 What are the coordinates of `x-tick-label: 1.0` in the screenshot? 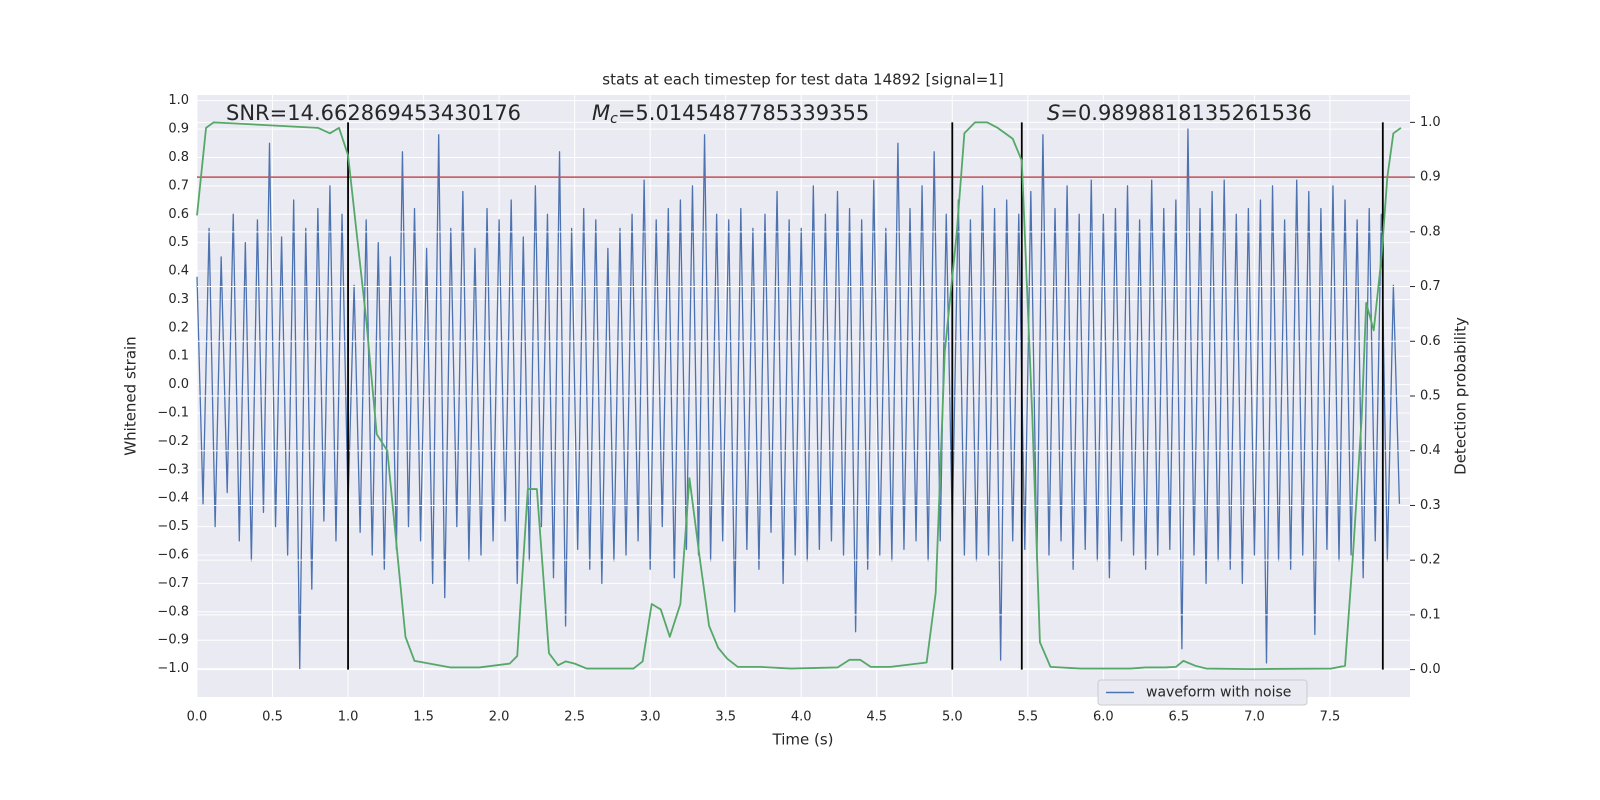 It's located at (348, 717).